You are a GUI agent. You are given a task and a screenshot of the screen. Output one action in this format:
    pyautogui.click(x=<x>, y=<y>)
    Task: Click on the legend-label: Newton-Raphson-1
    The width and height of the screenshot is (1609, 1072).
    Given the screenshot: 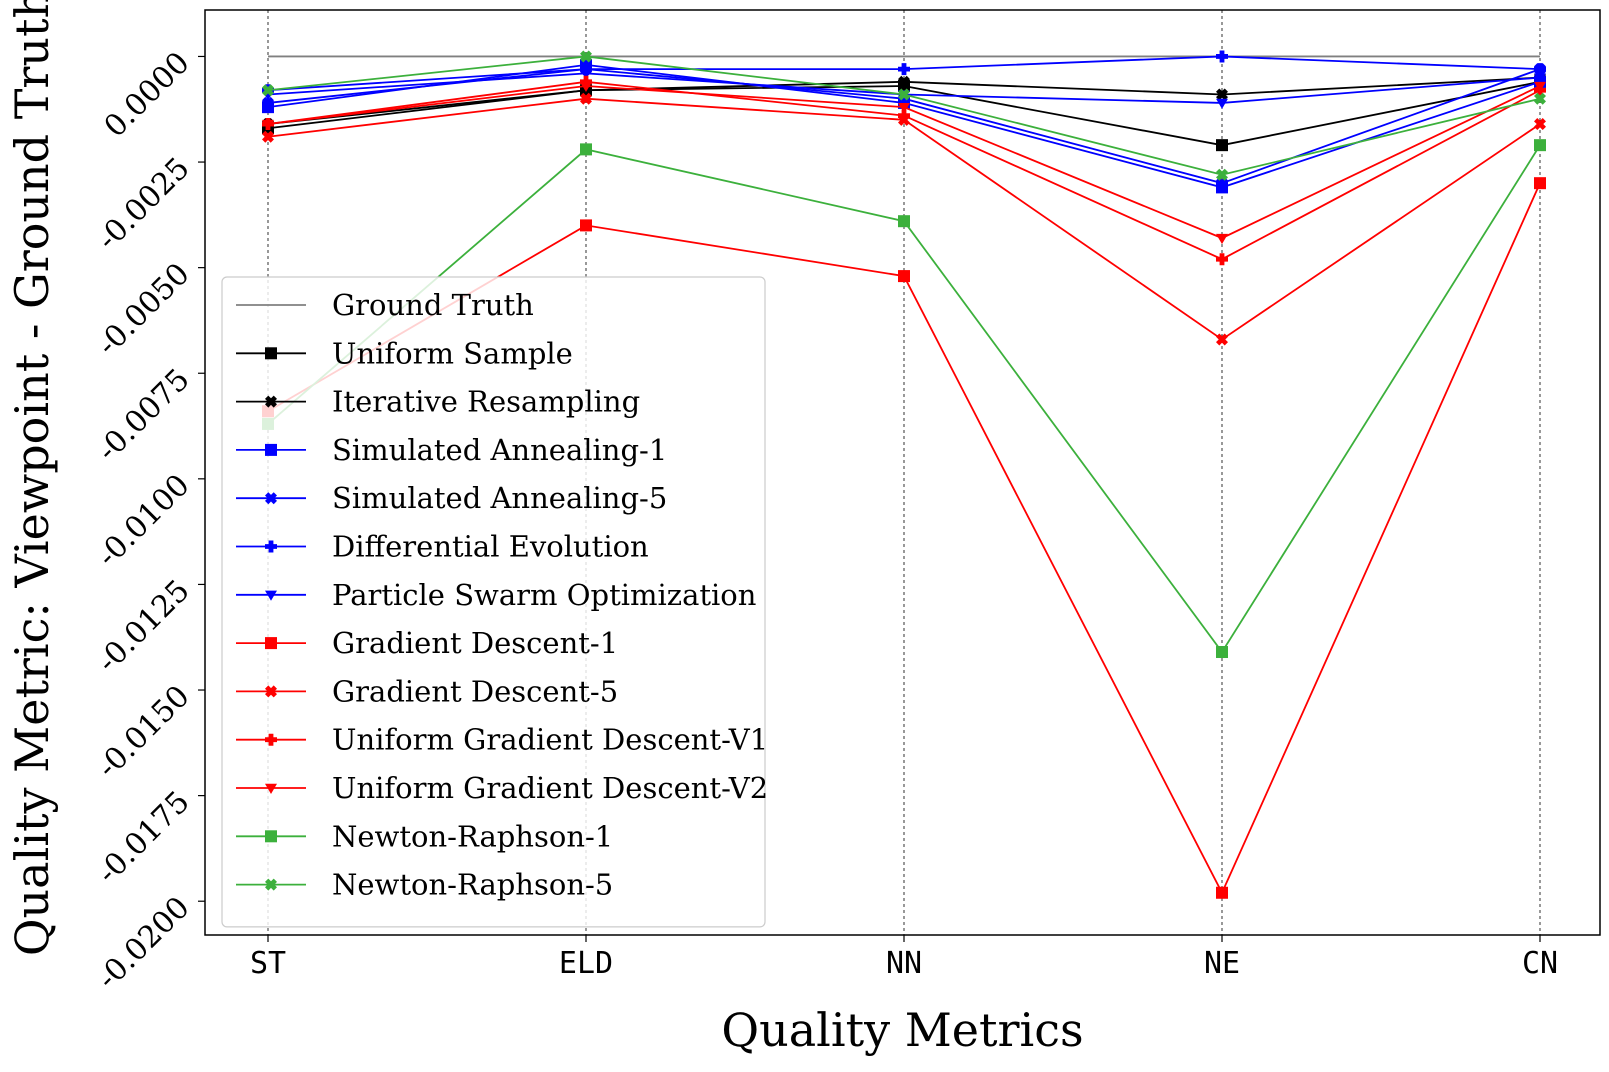 What is the action you would take?
    pyautogui.click(x=472, y=836)
    